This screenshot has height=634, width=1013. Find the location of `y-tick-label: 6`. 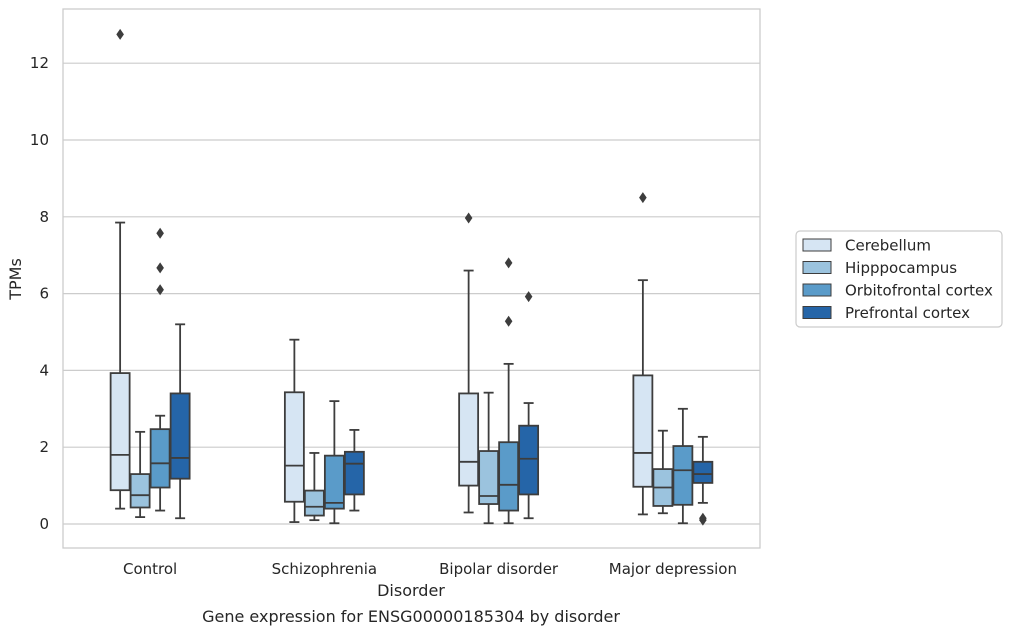

y-tick-label: 6 is located at coordinates (44, 294).